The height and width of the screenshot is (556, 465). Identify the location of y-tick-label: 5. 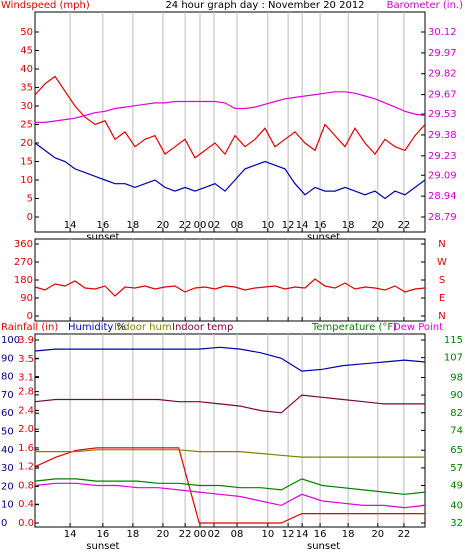
(30, 199).